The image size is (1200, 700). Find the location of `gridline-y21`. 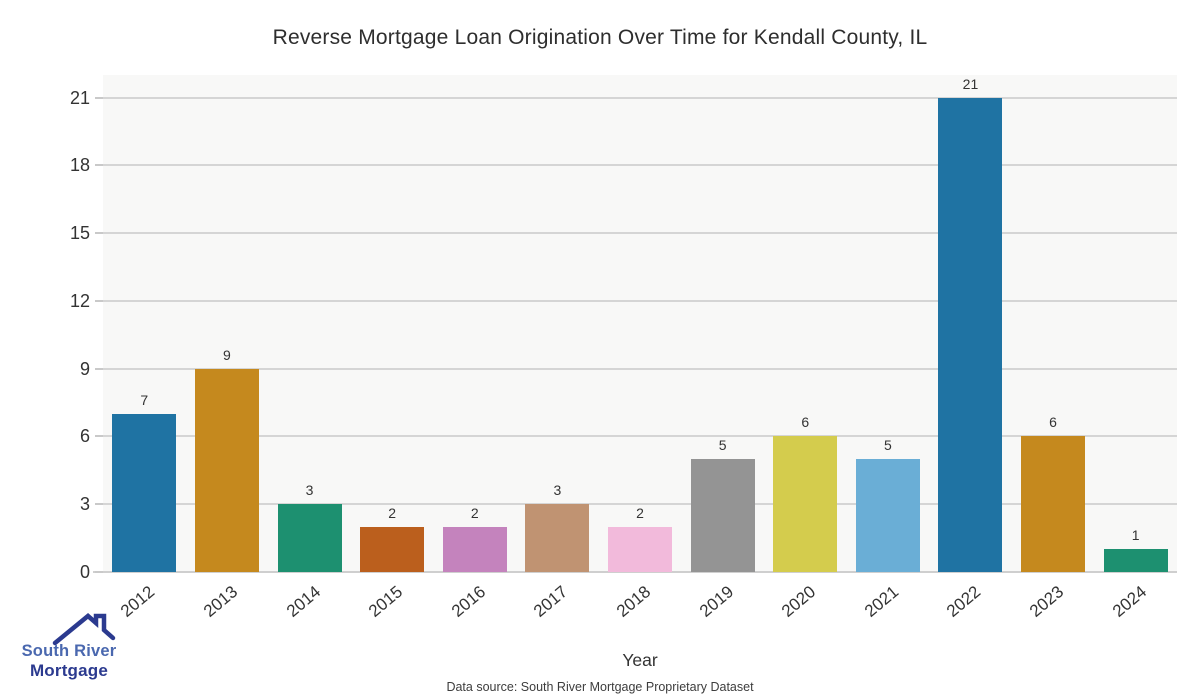

gridline-y21 is located at coordinates (640, 97).